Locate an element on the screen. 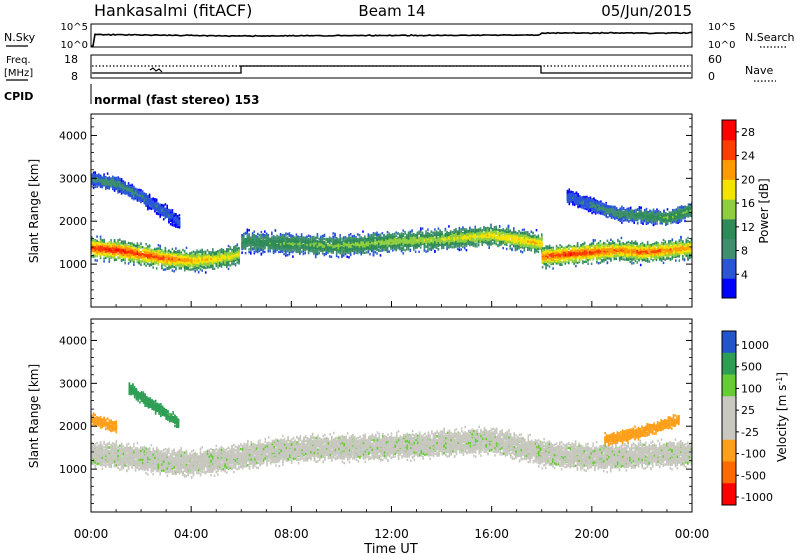 The height and width of the screenshot is (554, 800). freq-tick-bottom: 8 is located at coordinates (74, 76).